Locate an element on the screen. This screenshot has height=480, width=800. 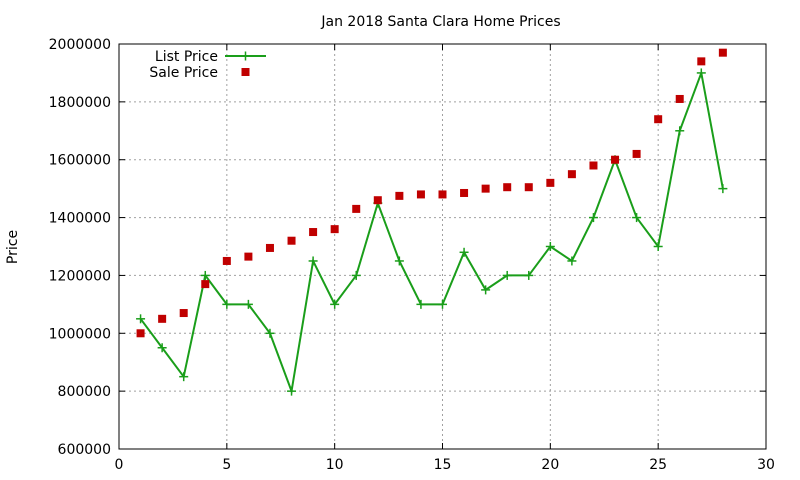
x-tick-label: 0 is located at coordinates (119, 465).